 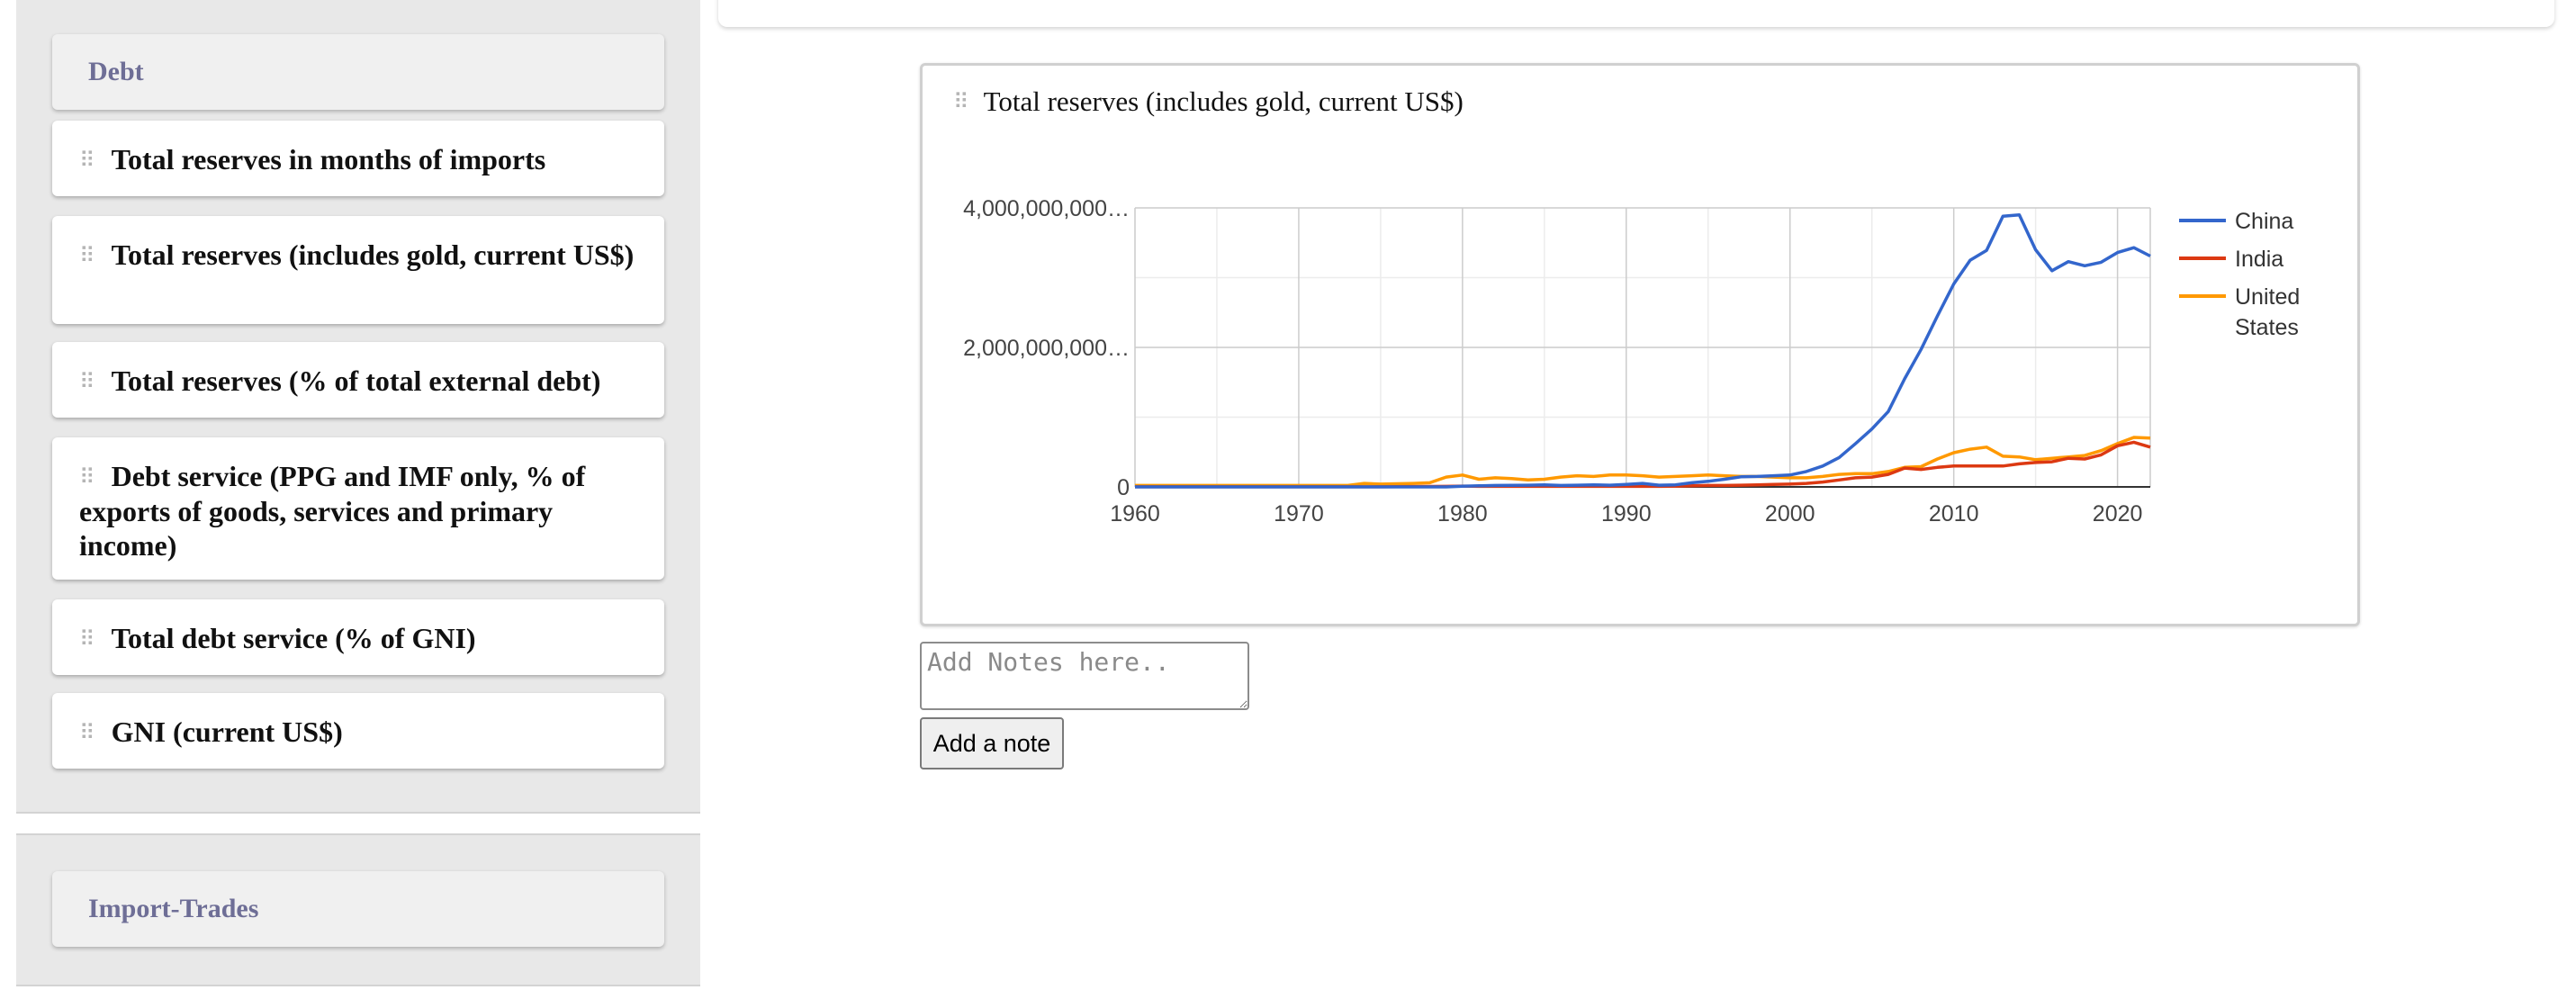 I want to click on series-line-india, so click(x=1643, y=464).